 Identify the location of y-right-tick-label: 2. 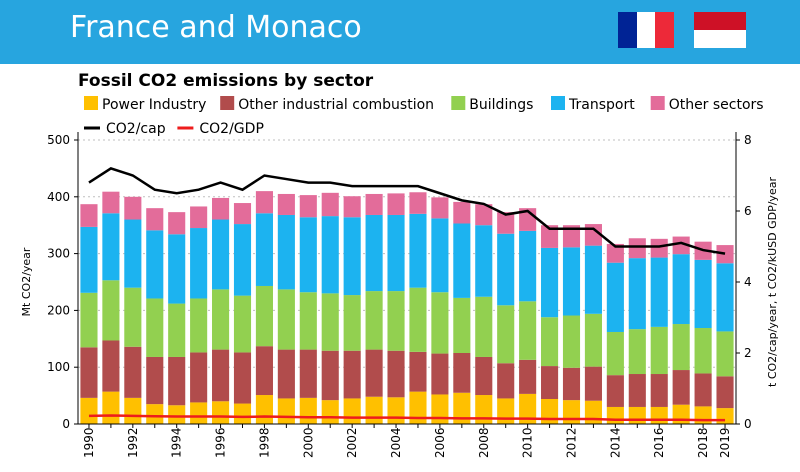
(748, 353).